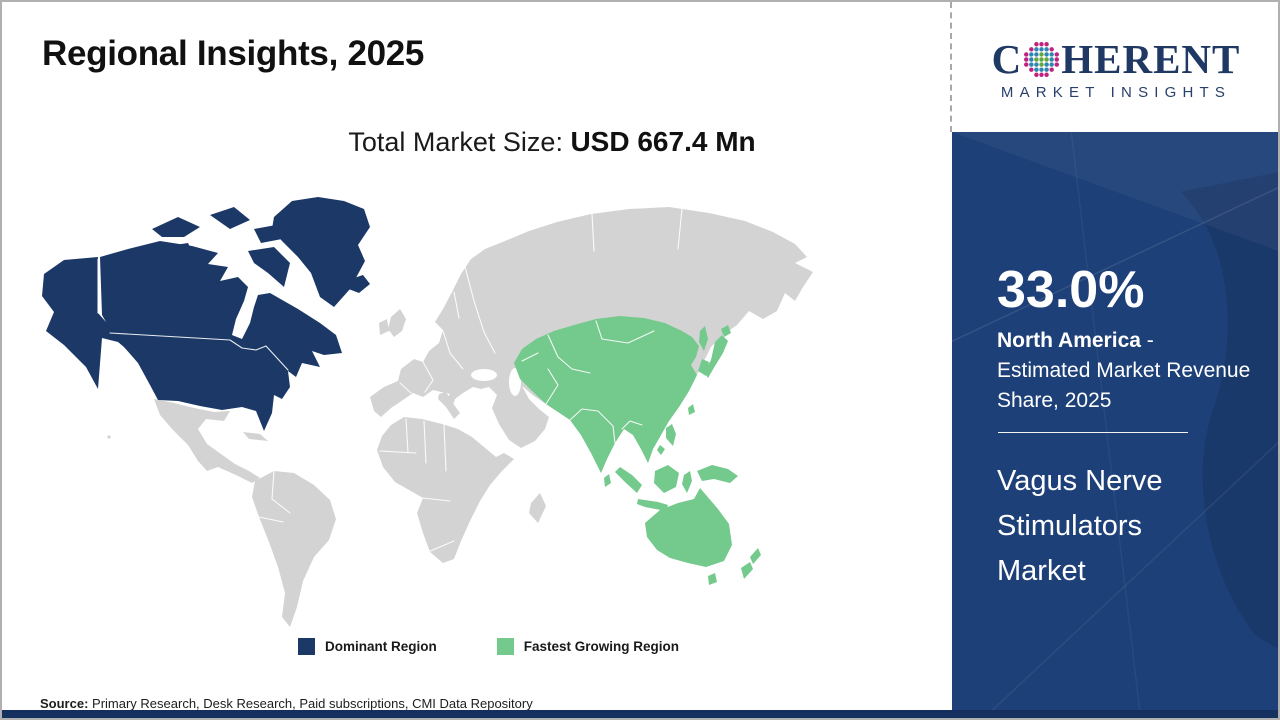  I want to click on legend-item-fastest-growing: Fastest Growing Region, so click(588, 646).